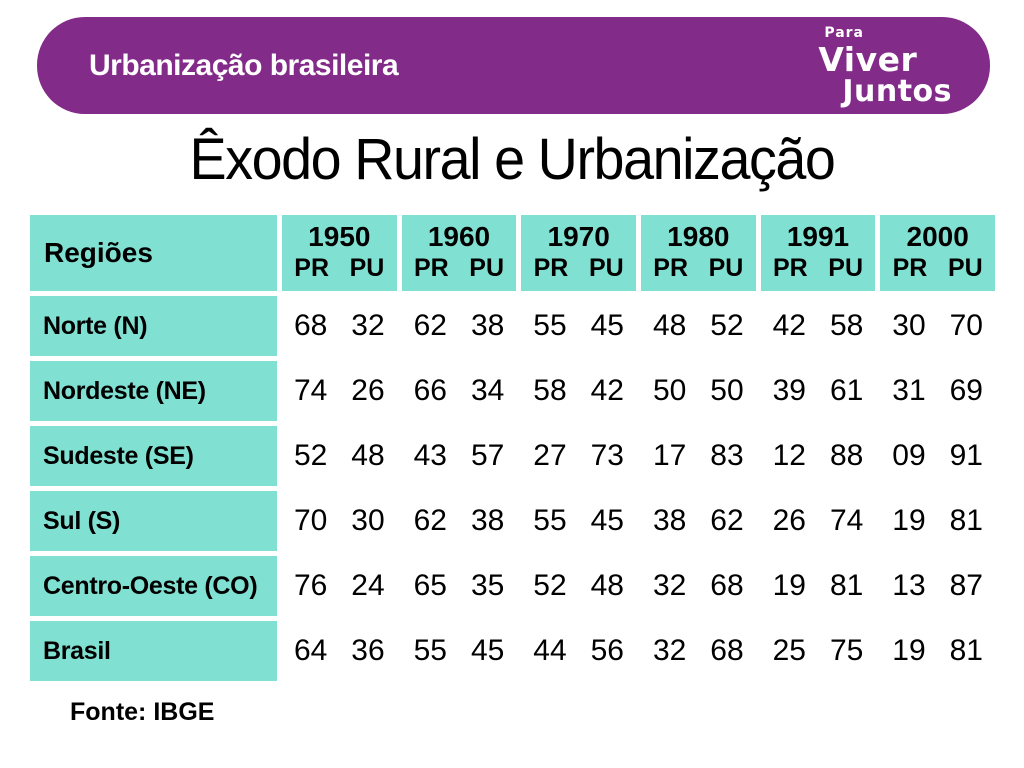  Describe the element at coordinates (818, 237) in the screenshot. I see `year-label: 1991` at that location.